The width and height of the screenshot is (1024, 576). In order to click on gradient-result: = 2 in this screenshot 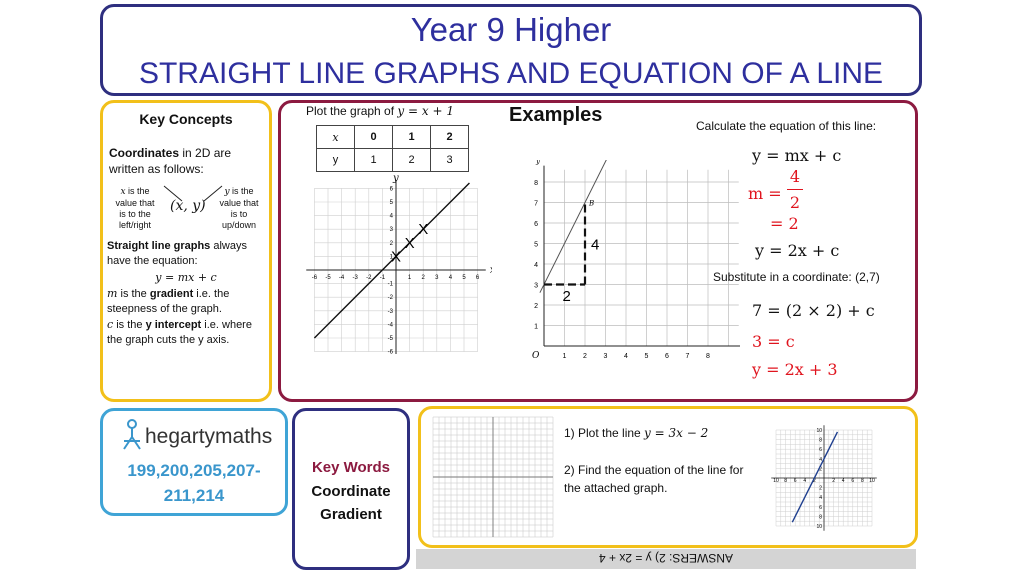, I will do `click(784, 223)`.